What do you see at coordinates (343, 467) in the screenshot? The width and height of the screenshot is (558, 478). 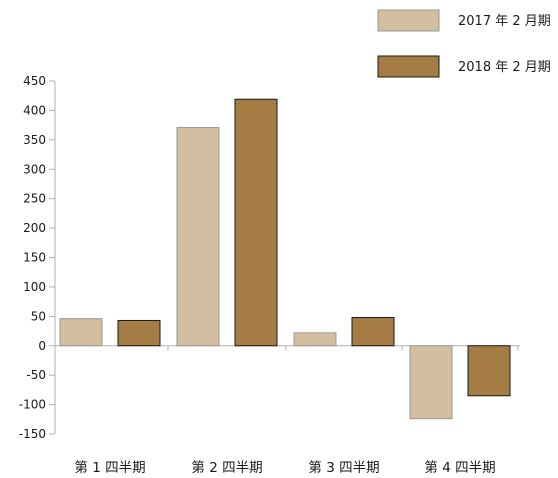 I see `x-category-label: 第 3 四半期` at bounding box center [343, 467].